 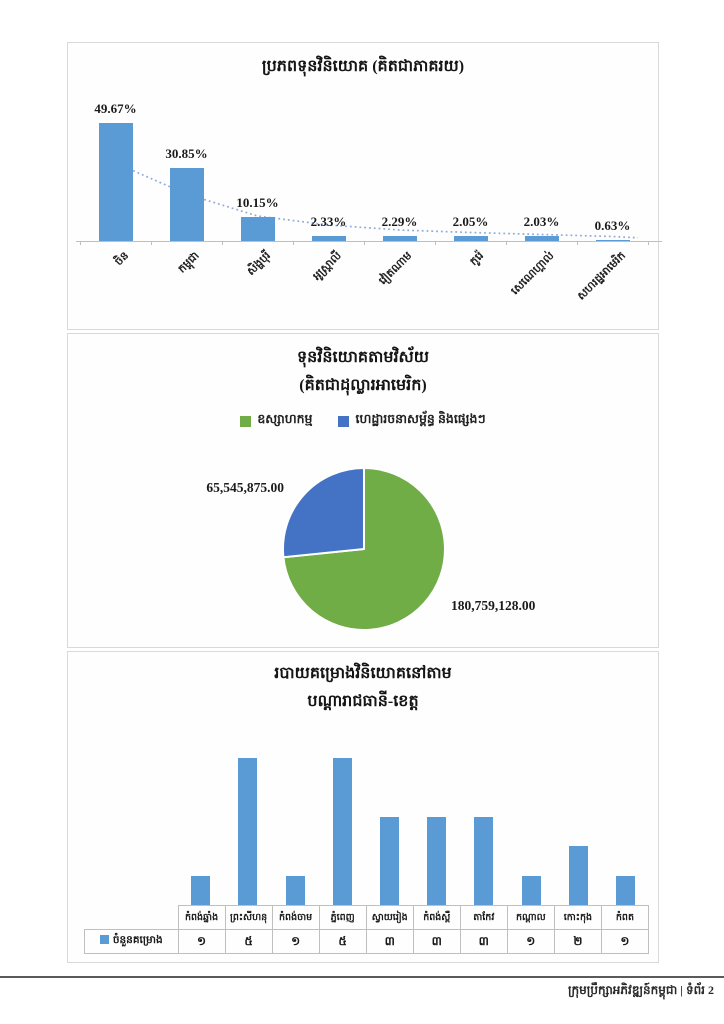 What do you see at coordinates (389, 917) in the screenshot?
I see `table-header-cell: ស្វាយរៀង` at bounding box center [389, 917].